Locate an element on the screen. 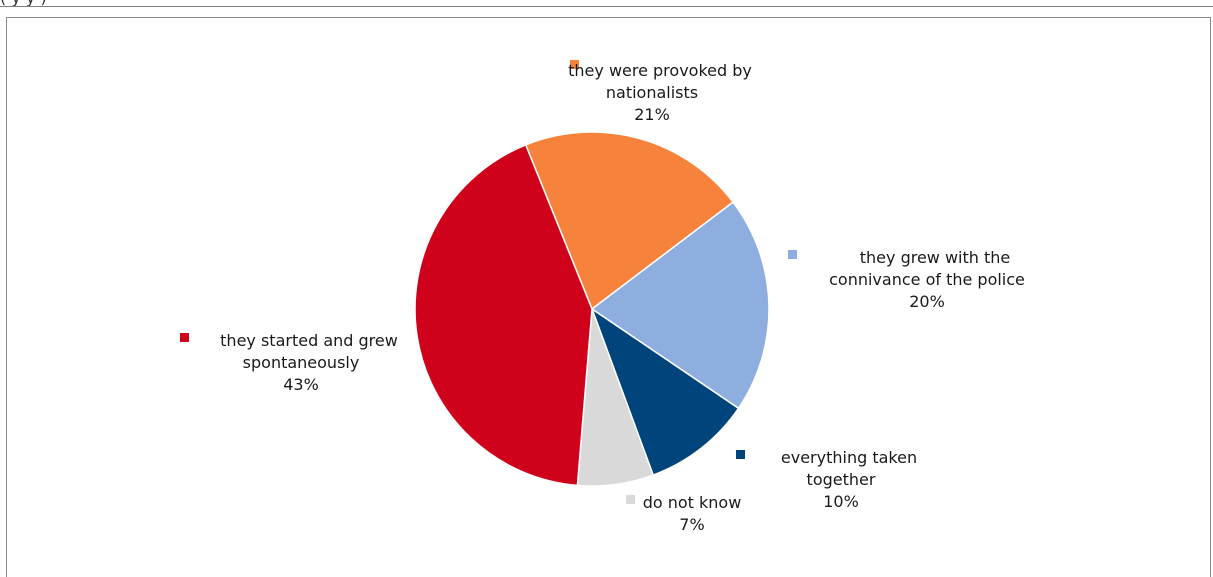 Image resolution: width=1213 pixels, height=577 pixels. category-label-5: they started and grew spontaneously is located at coordinates (309, 351).